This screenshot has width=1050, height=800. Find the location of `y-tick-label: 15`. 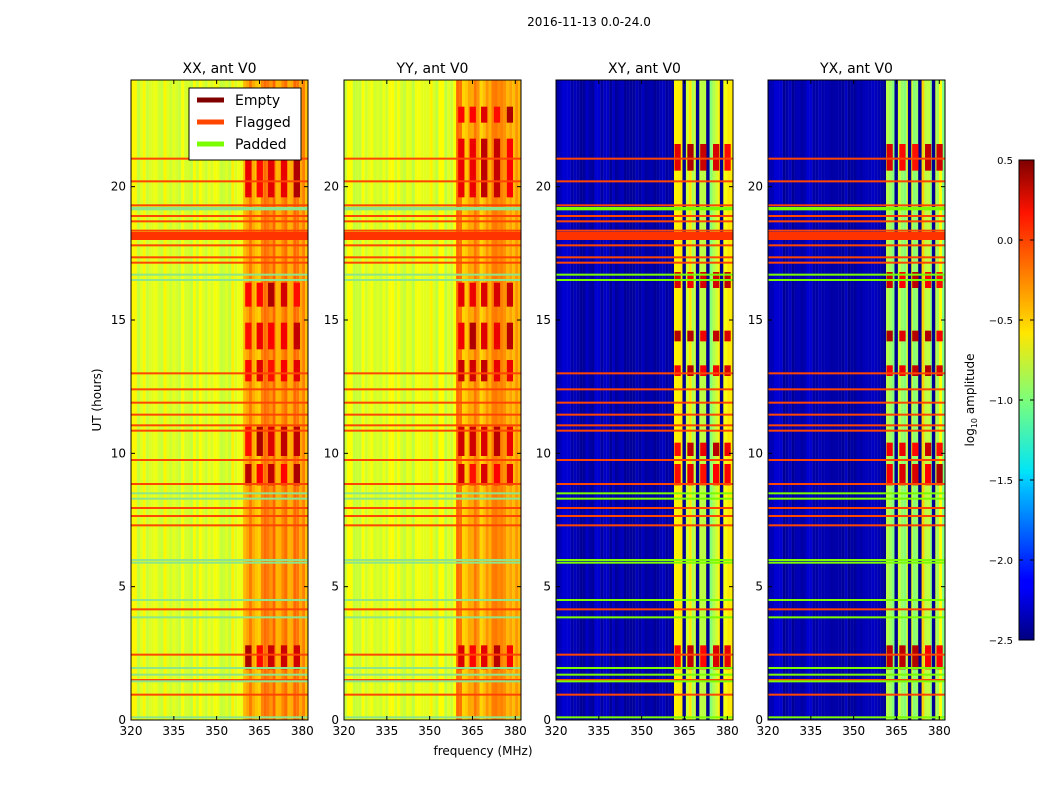

y-tick-label: 15 is located at coordinates (331, 320).